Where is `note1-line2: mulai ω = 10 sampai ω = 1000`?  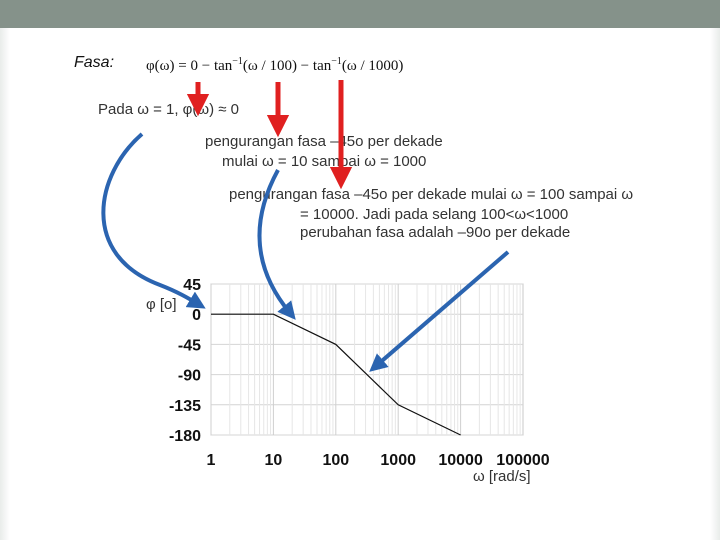
note1-line2: mulai ω = 10 sampai ω = 1000 is located at coordinates (324, 161).